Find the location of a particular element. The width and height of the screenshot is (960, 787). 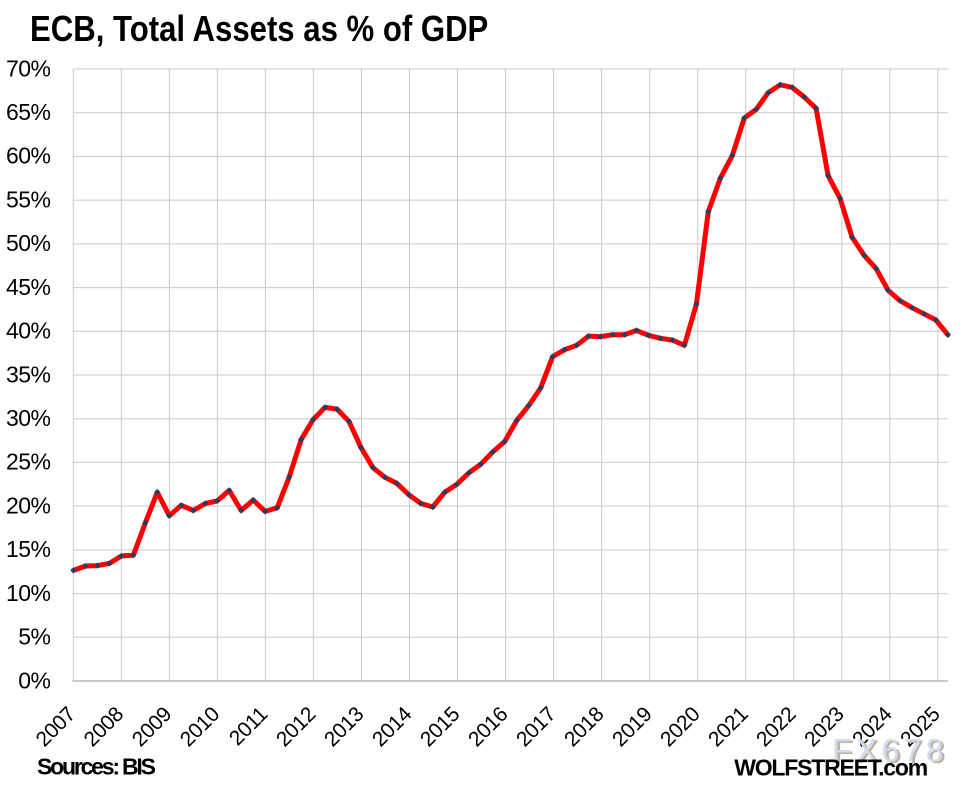

svg-text: 60% is located at coordinates (28, 156).